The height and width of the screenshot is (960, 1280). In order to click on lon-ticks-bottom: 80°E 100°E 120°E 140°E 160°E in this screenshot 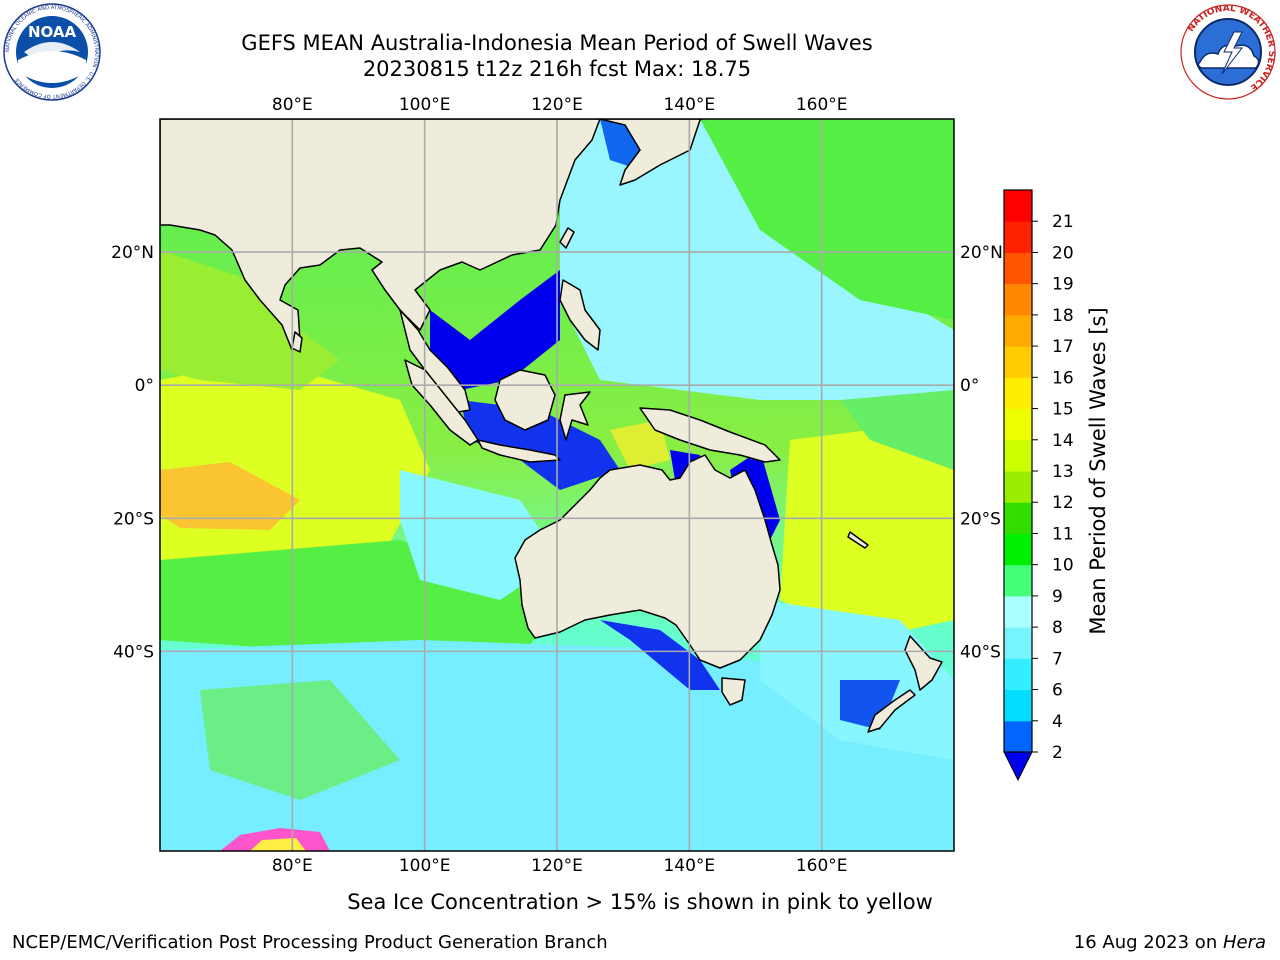, I will do `click(560, 866)`.